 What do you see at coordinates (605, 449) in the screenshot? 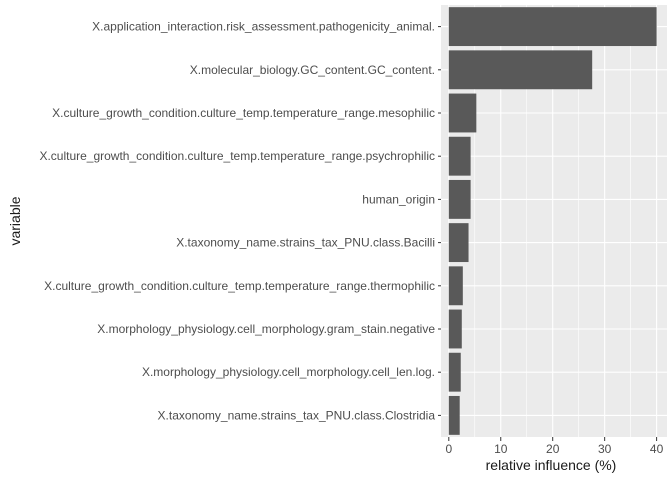
I see `x-tick-label: 30` at bounding box center [605, 449].